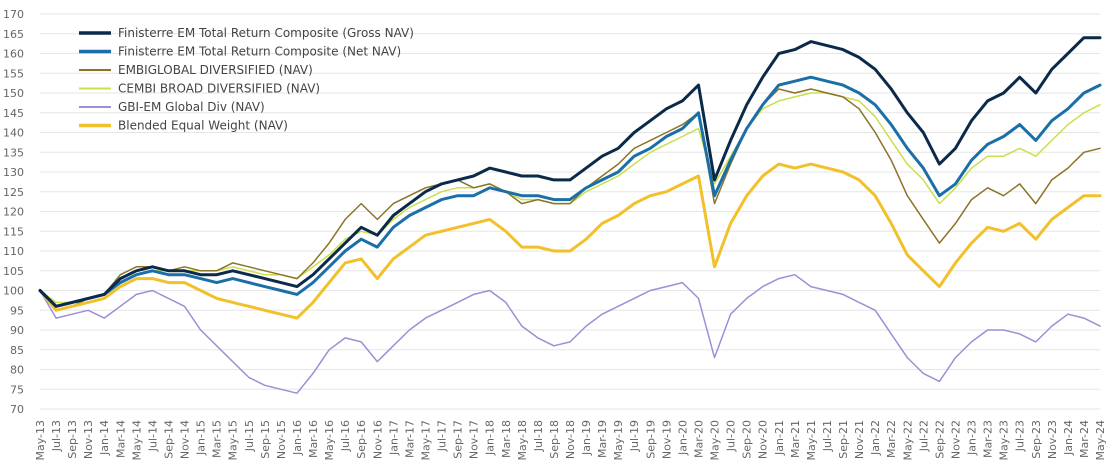 The image size is (1114, 466). What do you see at coordinates (939, 439) in the screenshot?
I see `x-tick-label: Sep-22` at bounding box center [939, 439].